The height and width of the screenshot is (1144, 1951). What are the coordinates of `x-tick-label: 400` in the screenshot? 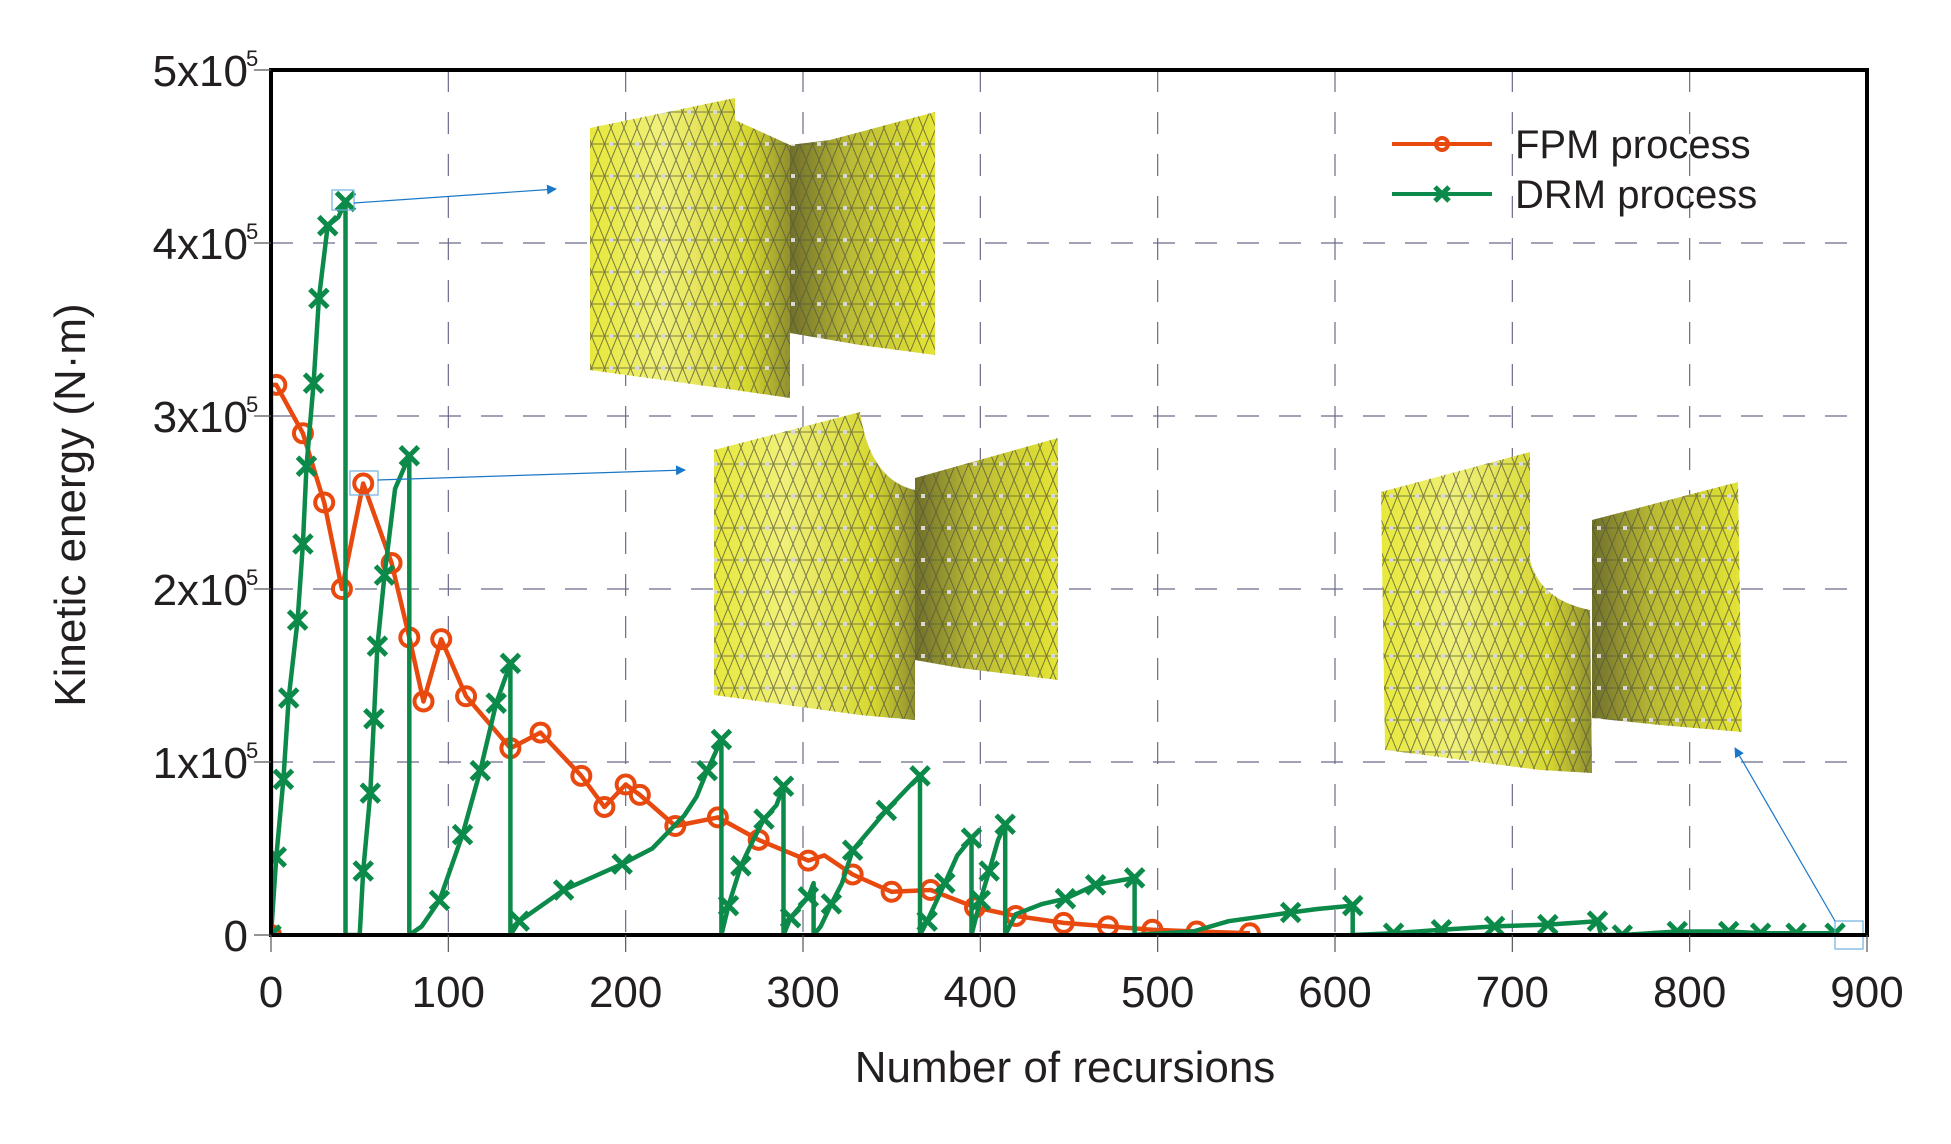 It's located at (980, 992).